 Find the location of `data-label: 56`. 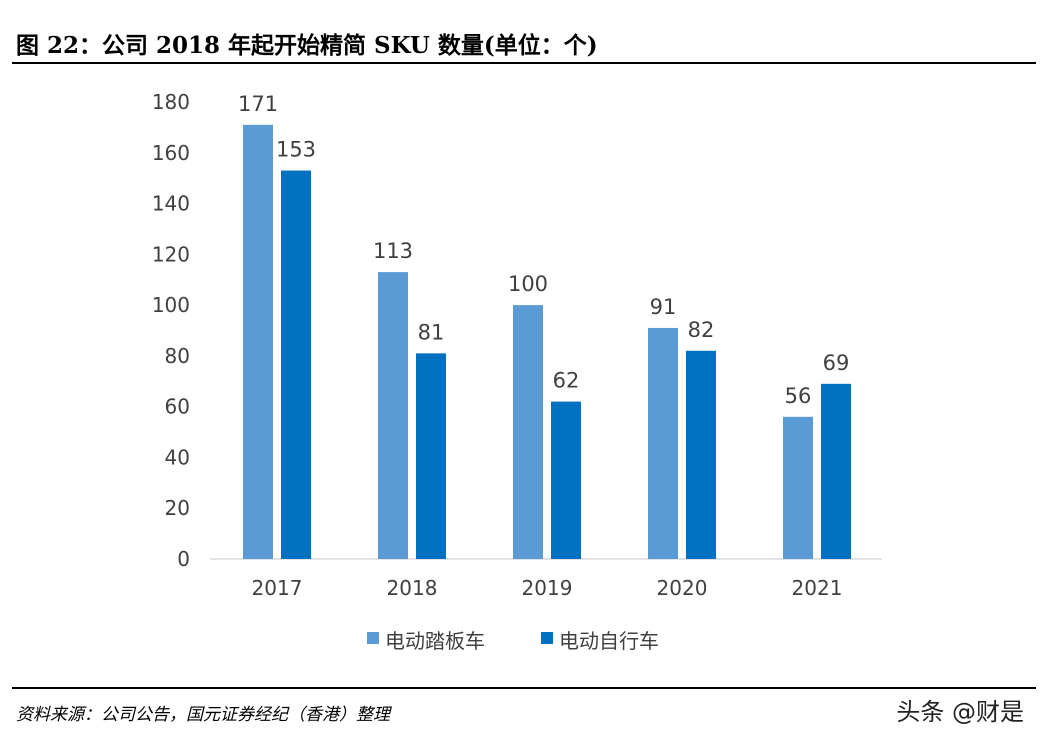

data-label: 56 is located at coordinates (798, 396).